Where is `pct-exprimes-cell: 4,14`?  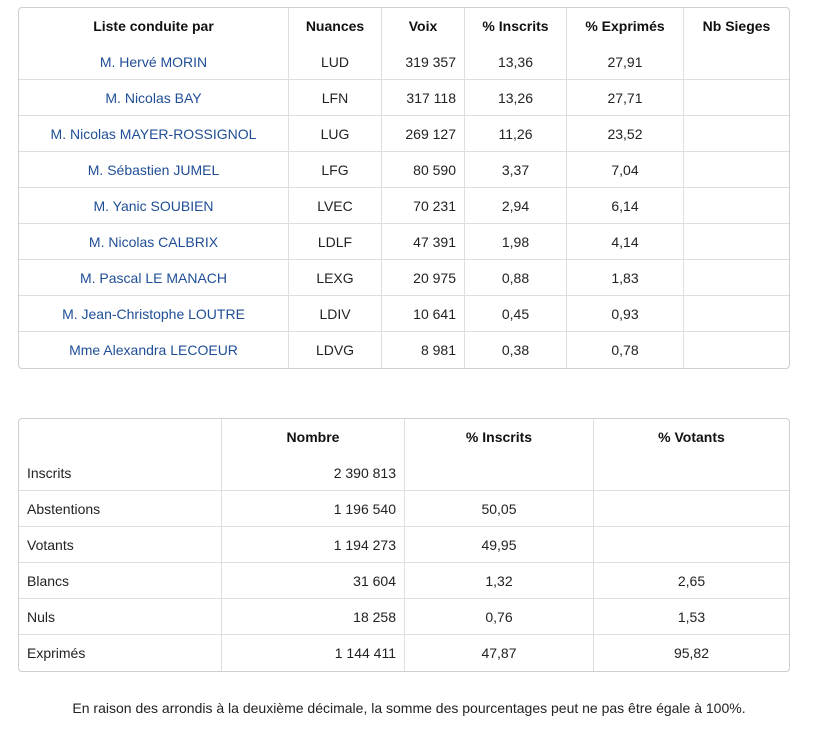
pct-exprimes-cell: 4,14 is located at coordinates (625, 242).